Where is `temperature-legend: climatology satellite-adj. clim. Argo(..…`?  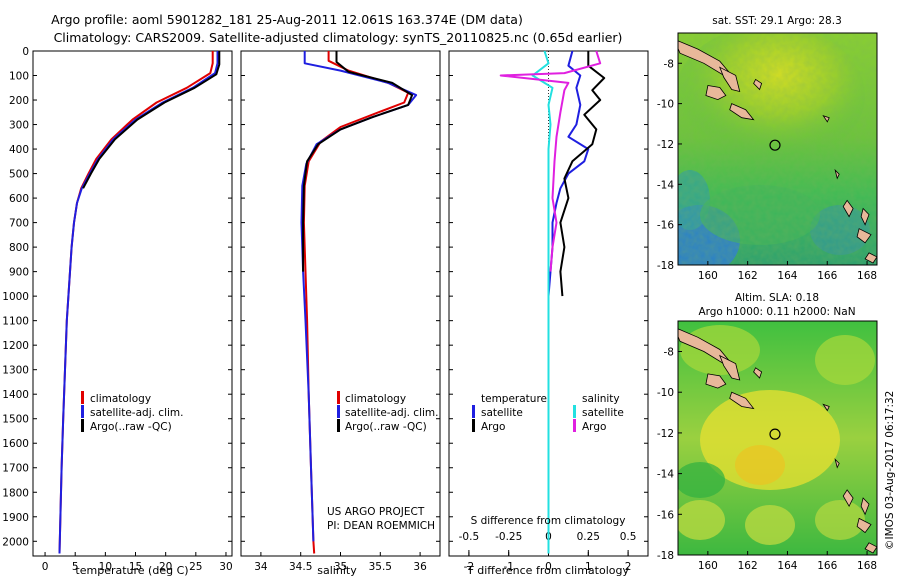
temperature-legend: climatology satellite-adj. clim. Argo(..… is located at coordinates (132, 412).